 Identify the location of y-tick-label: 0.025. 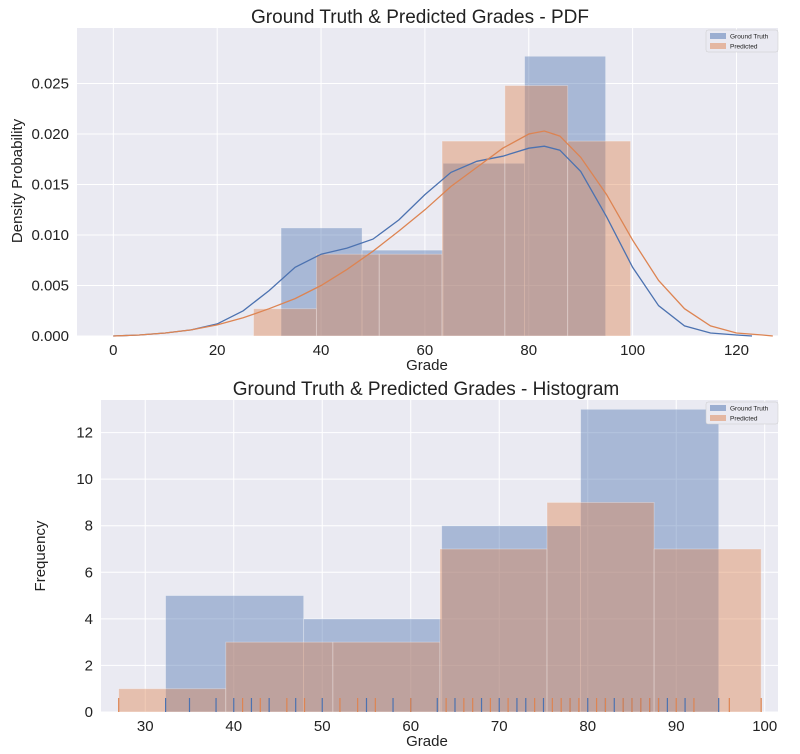
(50, 84).